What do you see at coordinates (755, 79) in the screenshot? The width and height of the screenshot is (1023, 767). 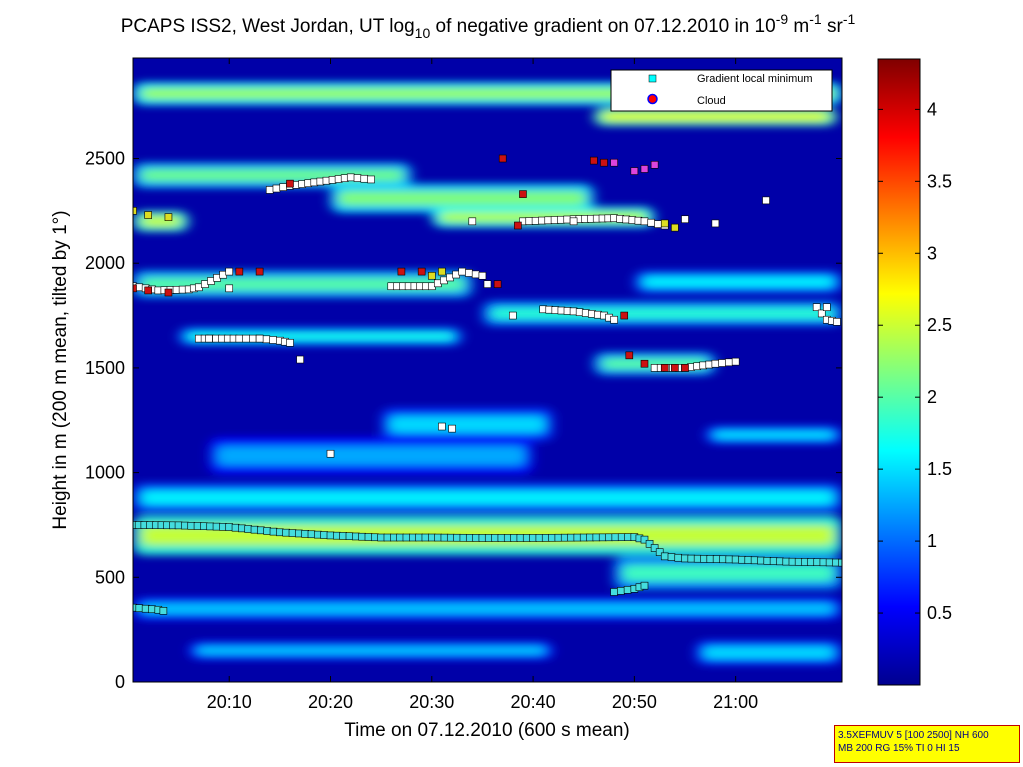 I see `legend-label-minimum: Gradient local minimum` at bounding box center [755, 79].